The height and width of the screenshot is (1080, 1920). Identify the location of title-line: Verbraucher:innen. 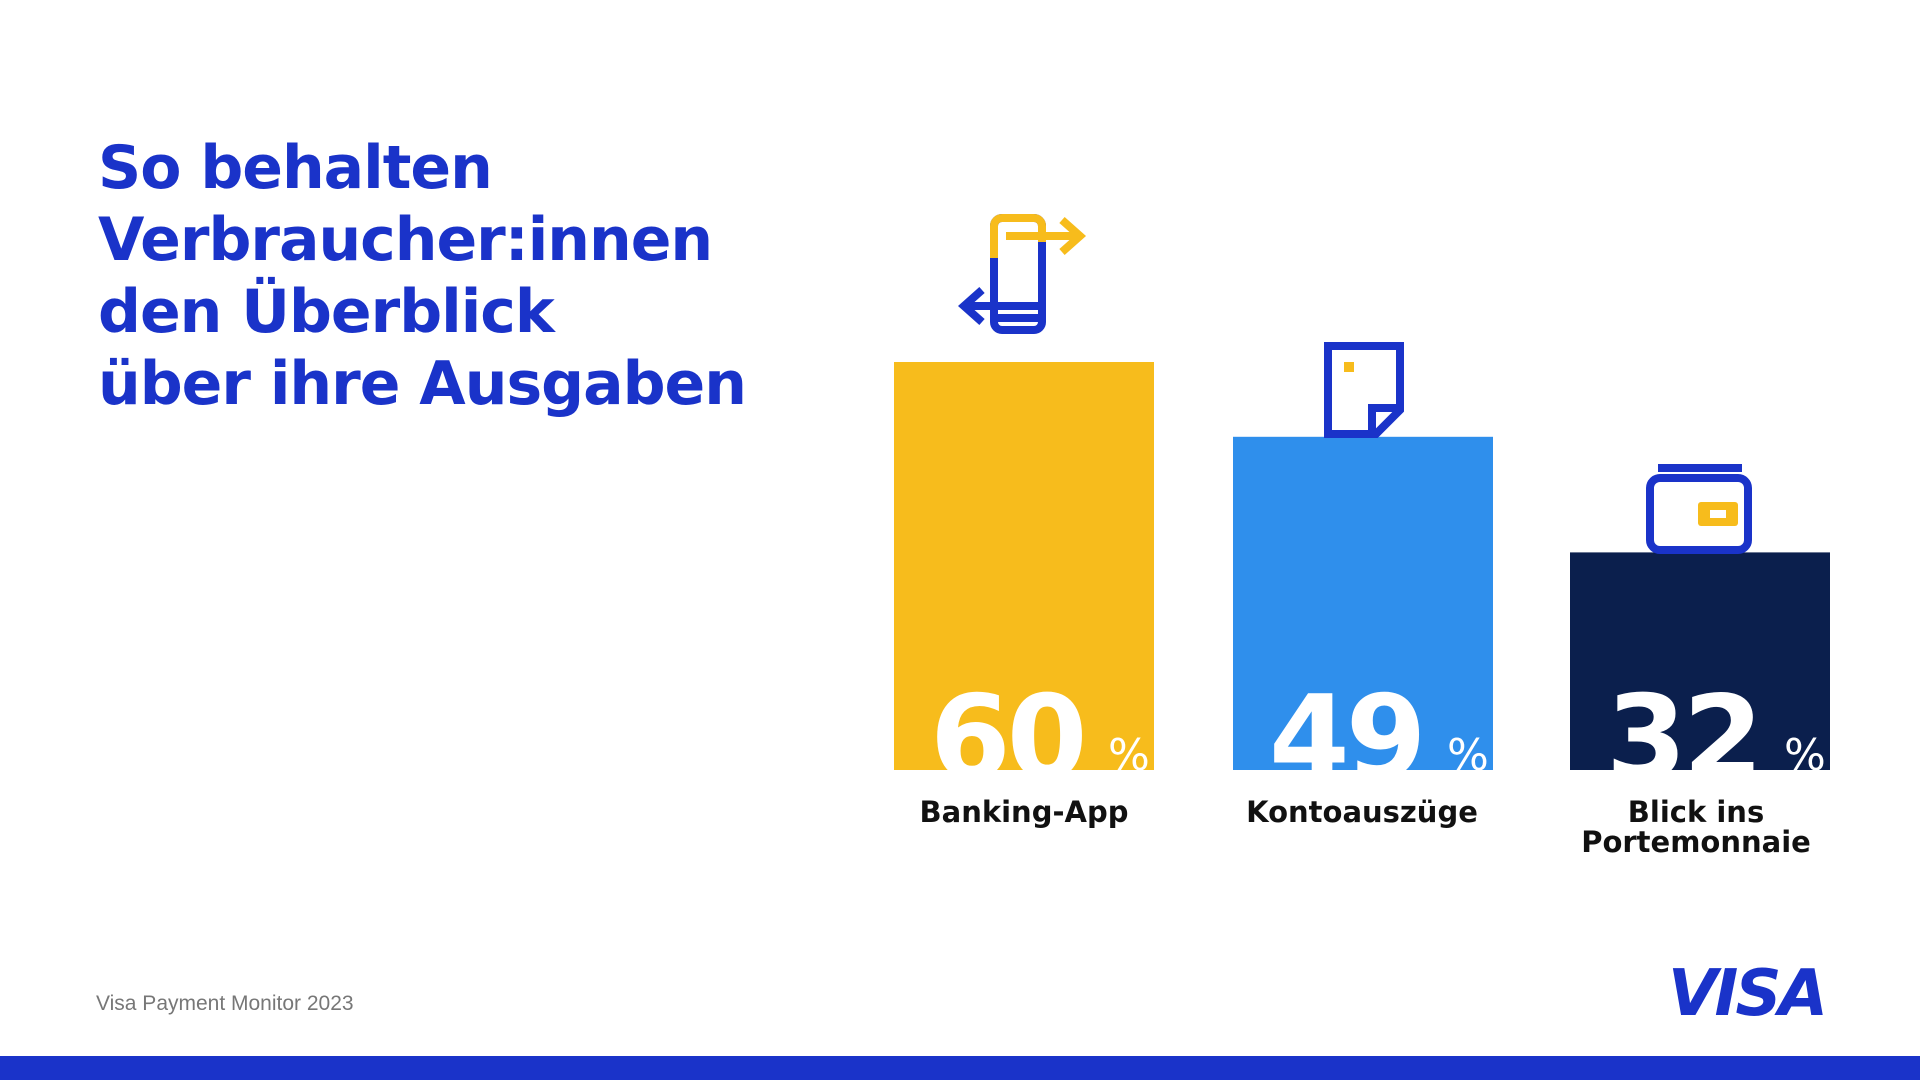
(405, 240).